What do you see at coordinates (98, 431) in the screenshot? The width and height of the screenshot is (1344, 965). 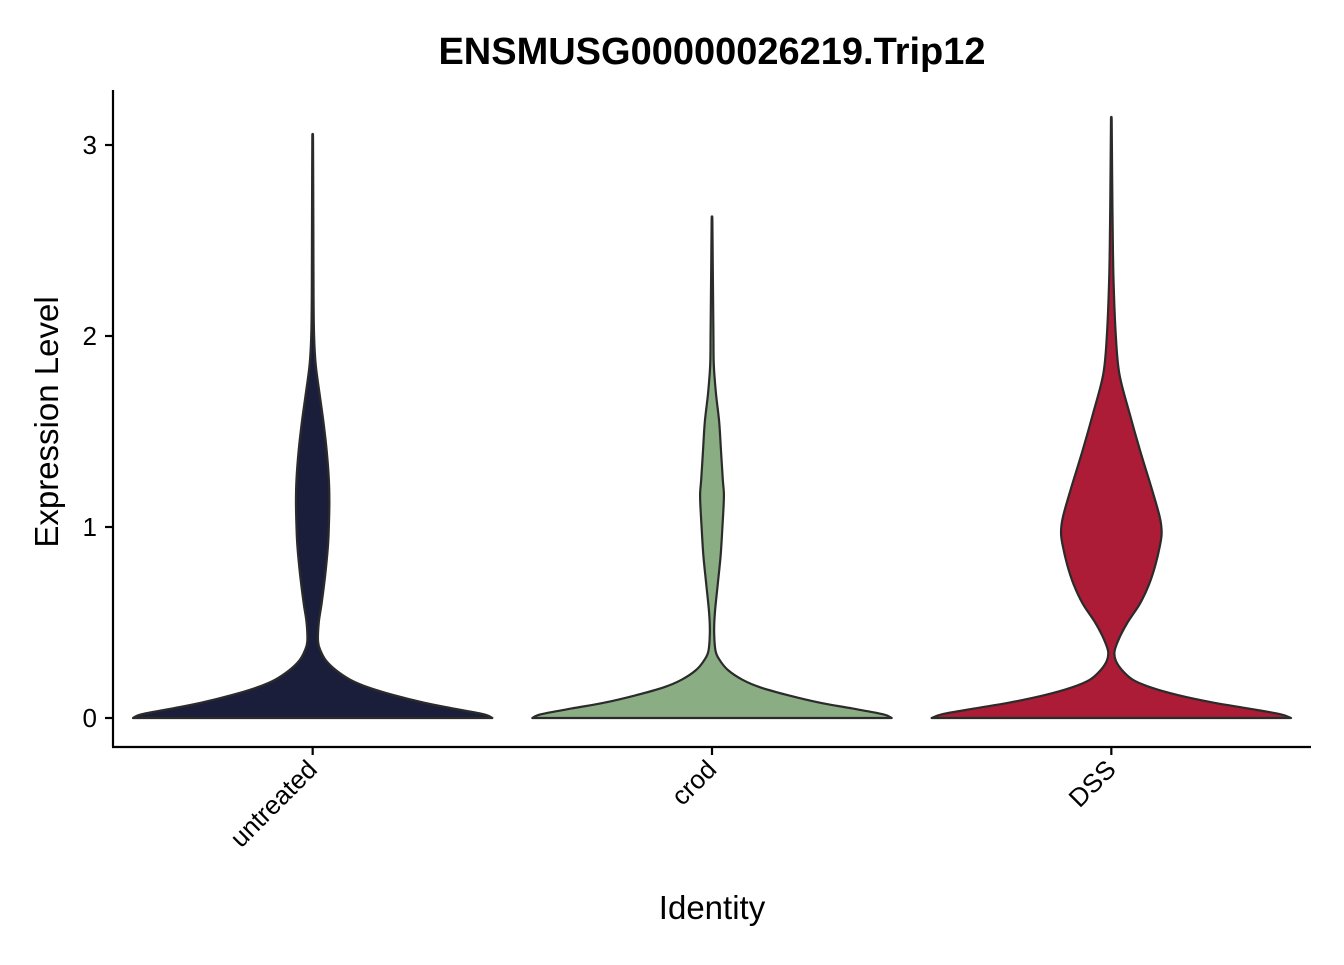 I see `y-axis-ticks: 0 1 2 3` at bounding box center [98, 431].